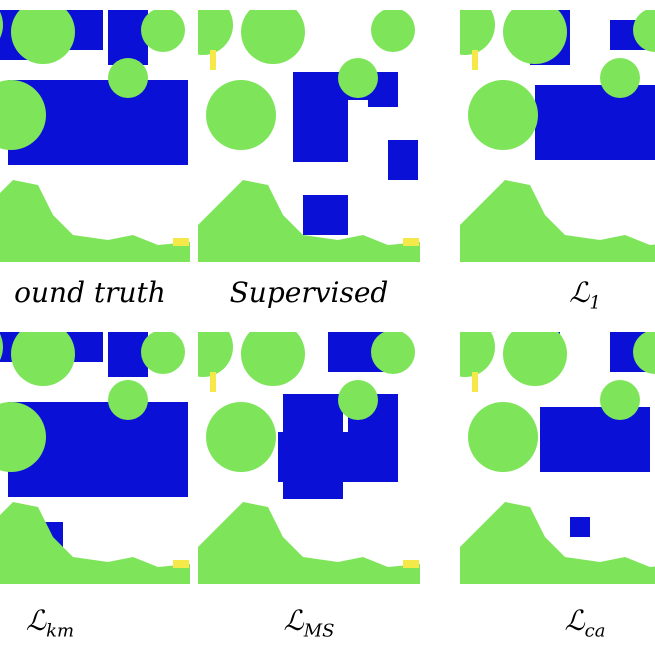 The height and width of the screenshot is (655, 655). I want to click on caption-subscript: 1, so click(595, 303).